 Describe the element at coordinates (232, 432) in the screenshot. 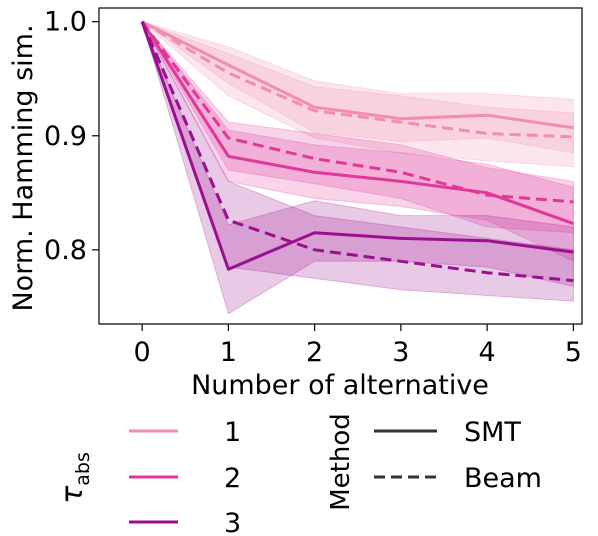

I see `legend-hue-label: 1` at that location.